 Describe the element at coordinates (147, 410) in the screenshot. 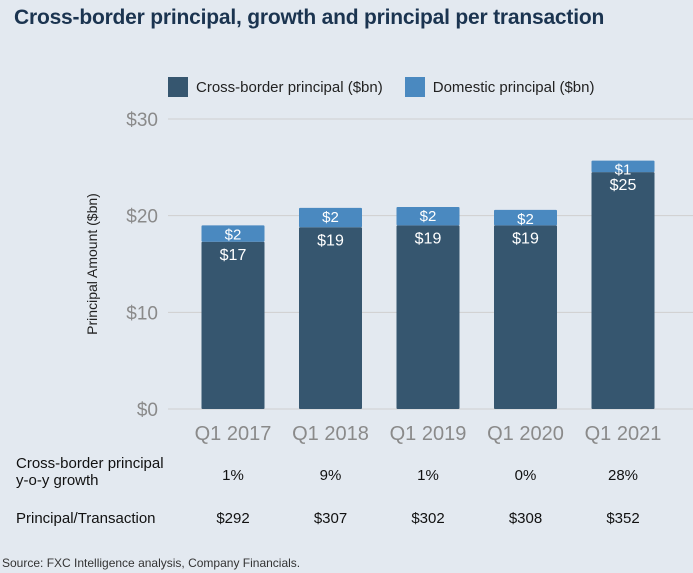

I see `y-tick-label: $0` at that location.